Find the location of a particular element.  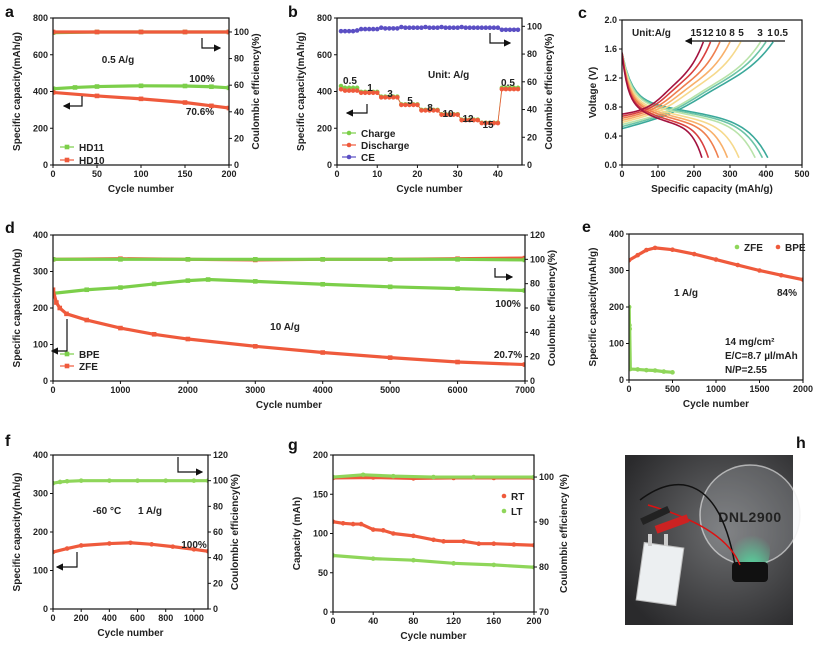

annotation: Unit: A/g is located at coordinates (448, 75).